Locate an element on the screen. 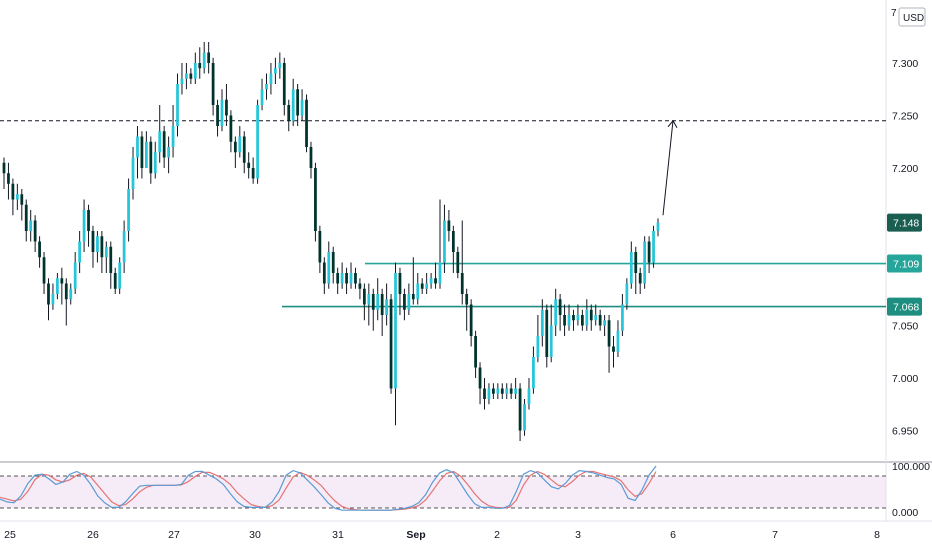 This screenshot has height=550, width=932. projection-arrow-shaft is located at coordinates (668, 168).